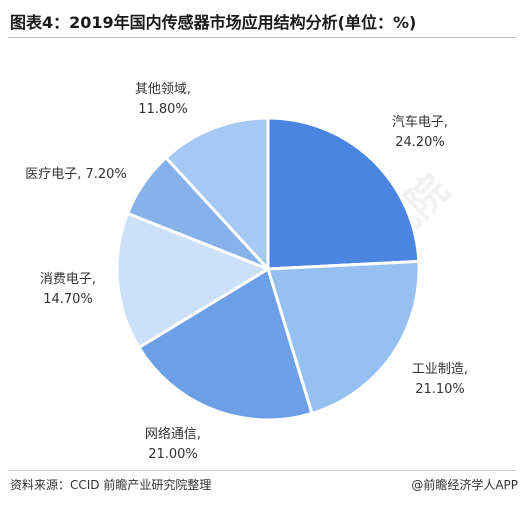 The image size is (524, 505). I want to click on slice-value-6: 11.80%, so click(163, 109).